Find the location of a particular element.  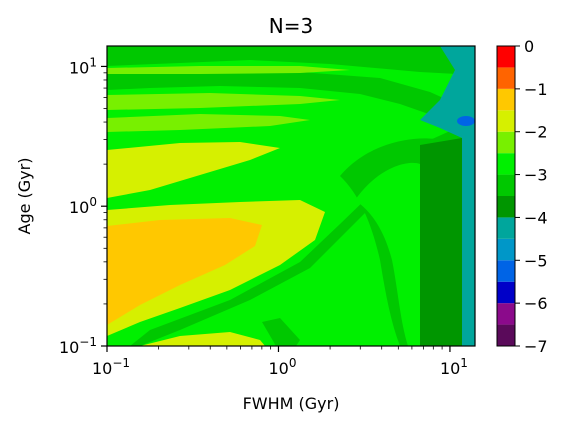

colorbar-tick-label-7: −7 is located at coordinates (536, 346).